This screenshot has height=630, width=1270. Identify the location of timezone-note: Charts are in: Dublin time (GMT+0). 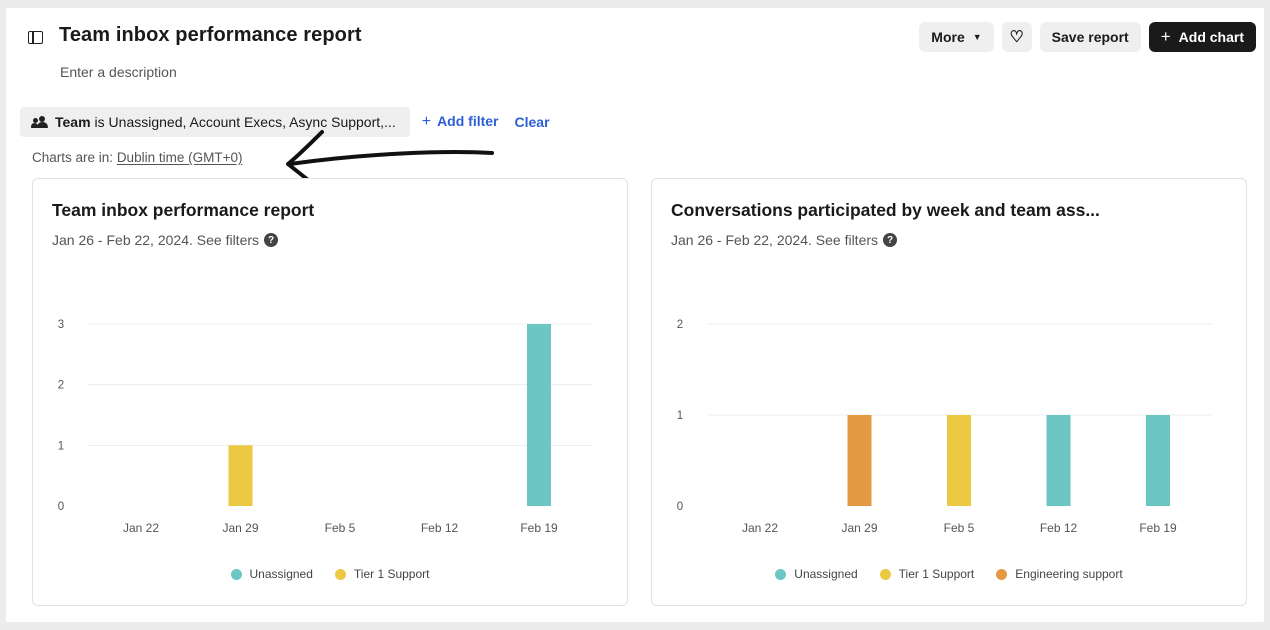
(137, 157).